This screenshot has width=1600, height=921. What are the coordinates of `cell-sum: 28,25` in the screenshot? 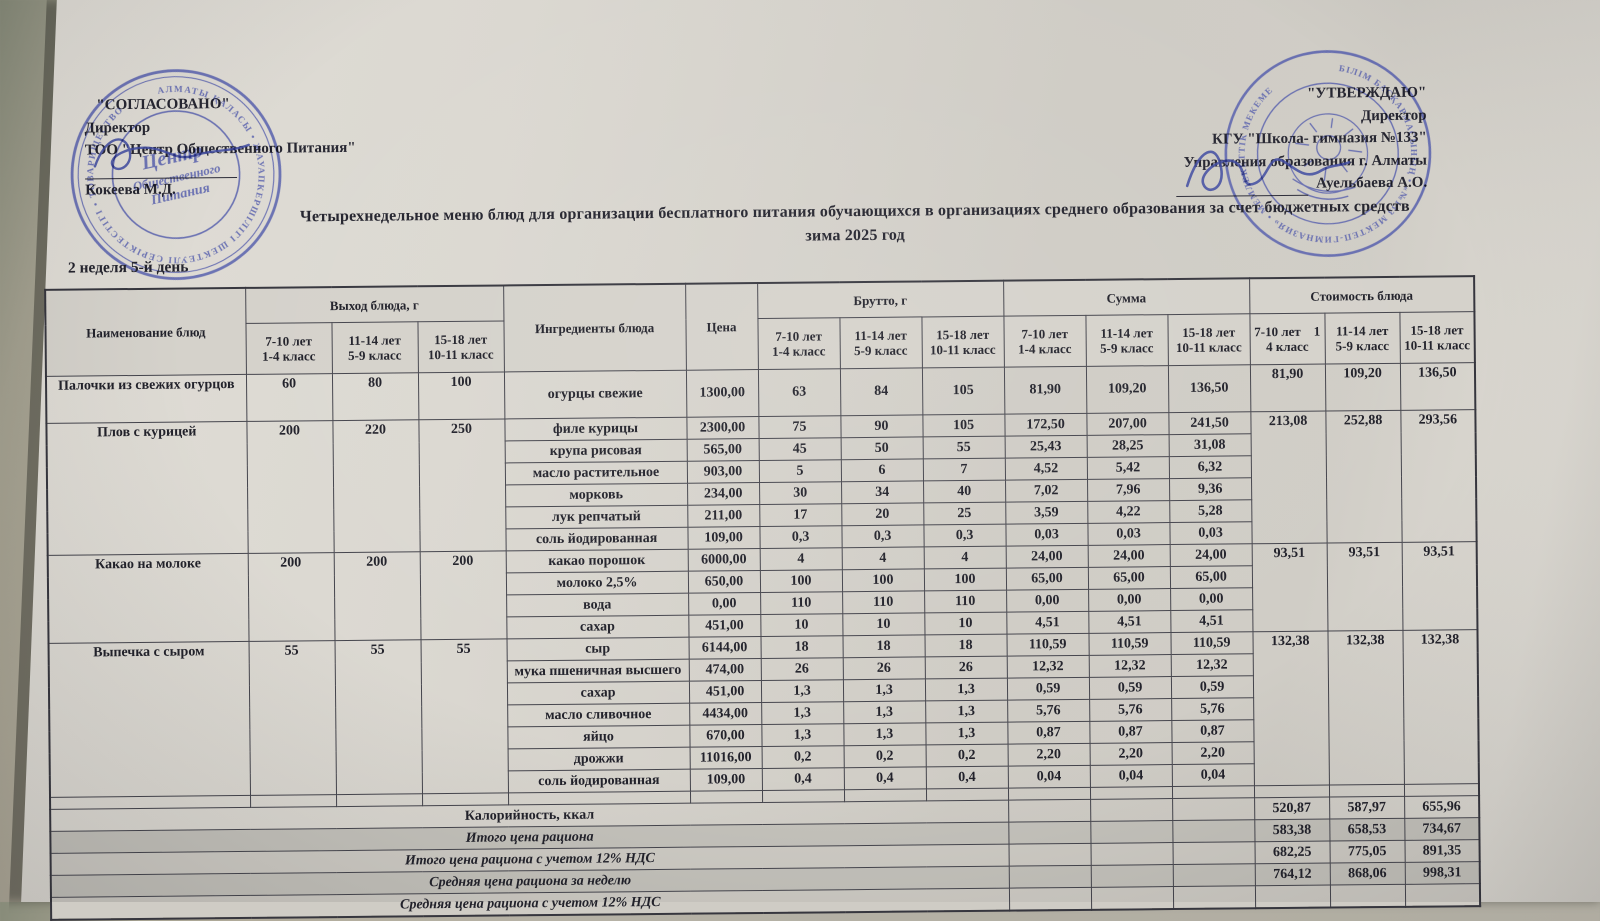 It's located at (1127, 446).